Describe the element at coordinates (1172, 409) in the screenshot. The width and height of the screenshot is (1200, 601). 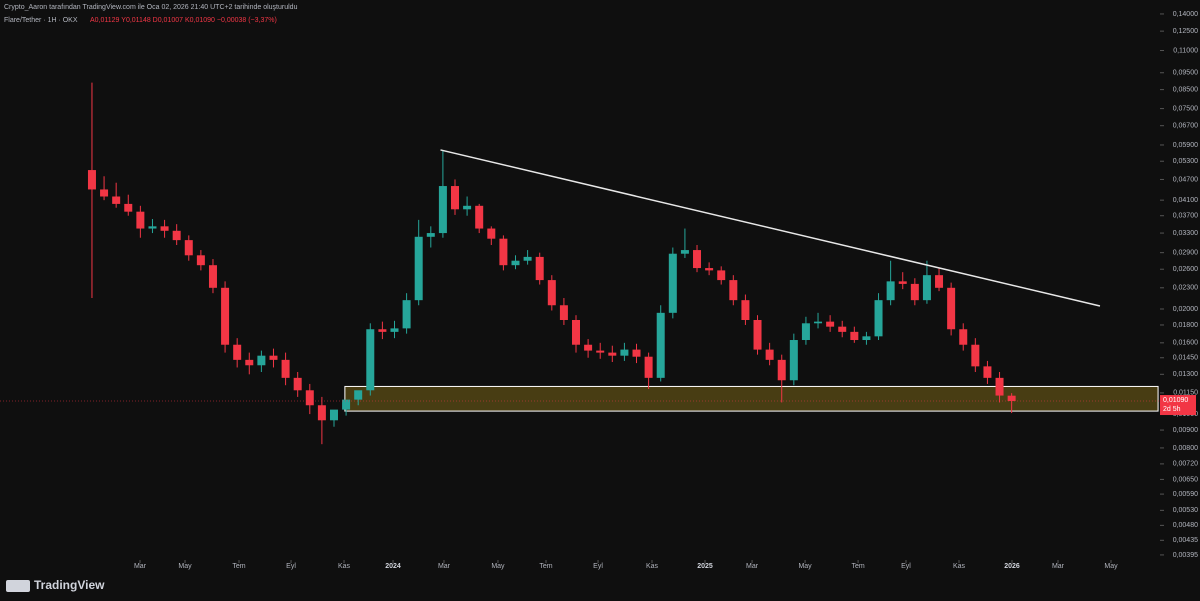
I see `countdown: 2d 5h` at that location.